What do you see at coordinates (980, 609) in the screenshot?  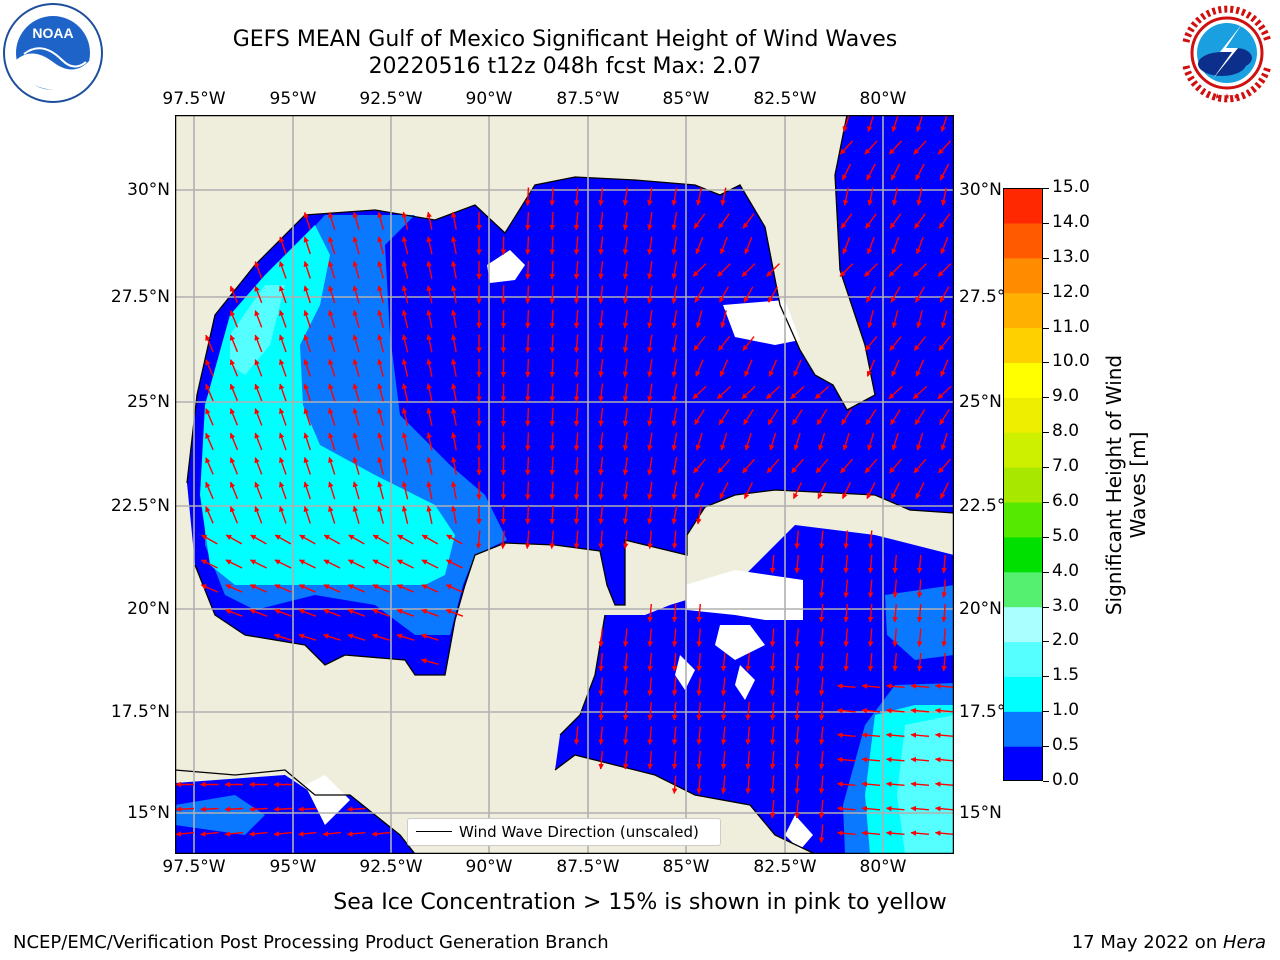 I see `lat-tick-right: 20°N` at bounding box center [980, 609].